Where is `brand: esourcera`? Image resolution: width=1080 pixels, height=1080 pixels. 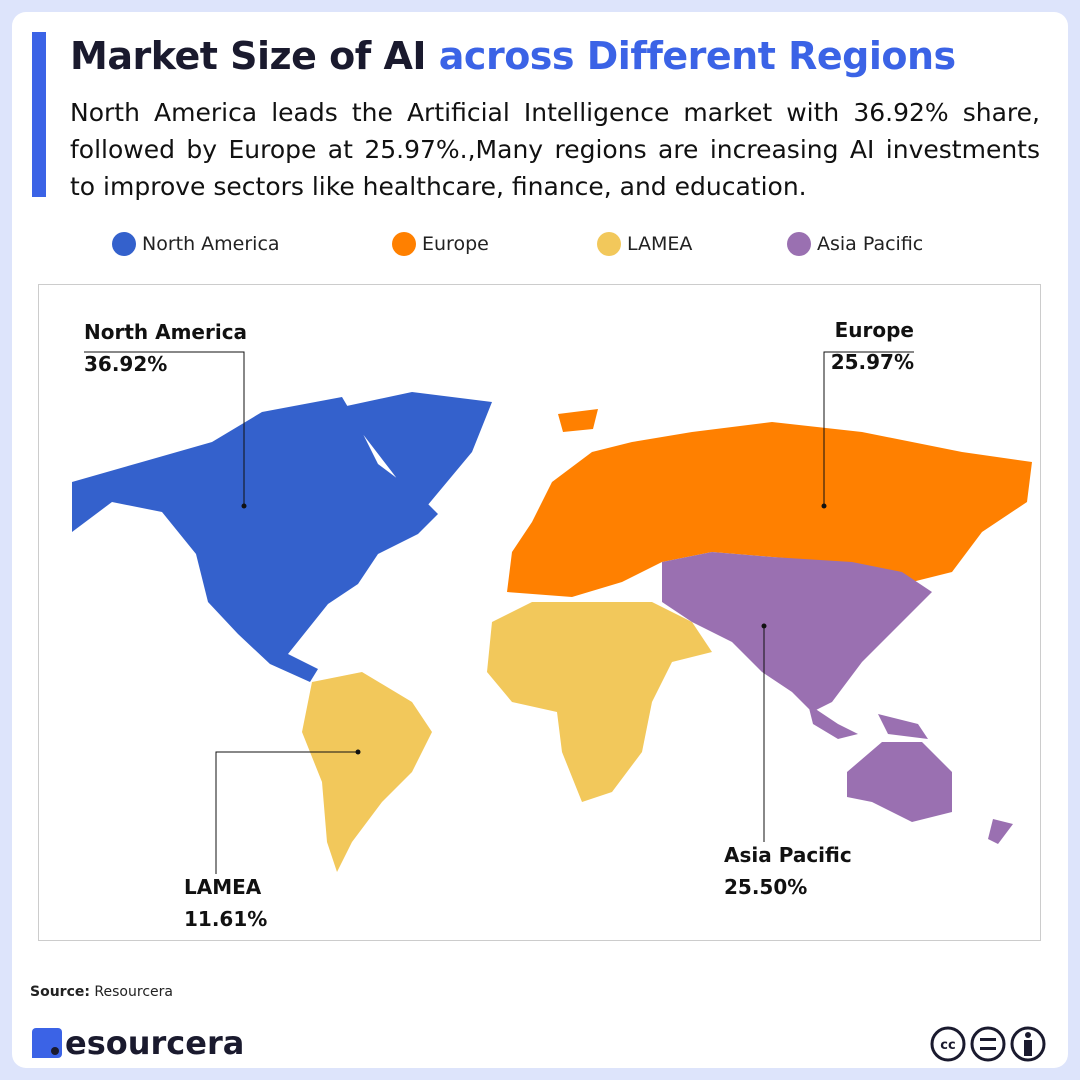 brand: esourcera is located at coordinates (138, 1043).